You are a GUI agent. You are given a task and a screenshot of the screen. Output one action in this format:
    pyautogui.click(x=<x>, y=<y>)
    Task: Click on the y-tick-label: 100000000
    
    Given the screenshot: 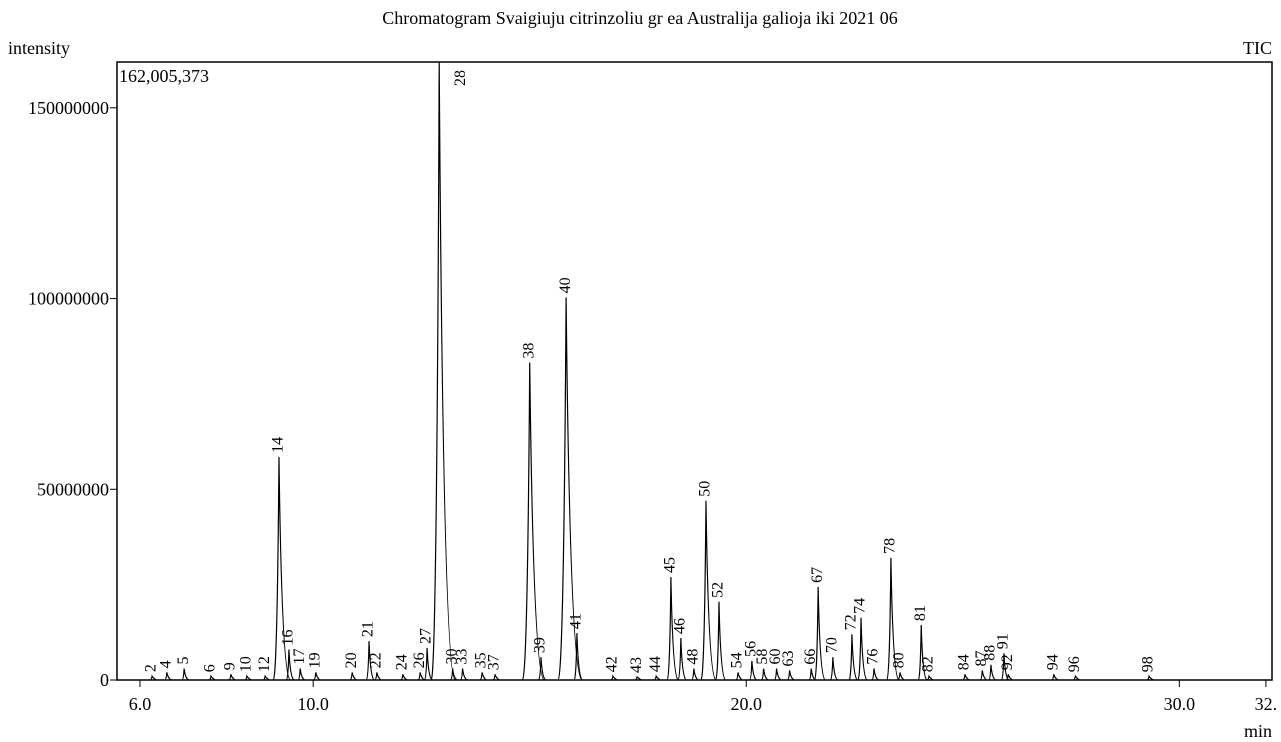 What is the action you would take?
    pyautogui.click(x=68, y=299)
    